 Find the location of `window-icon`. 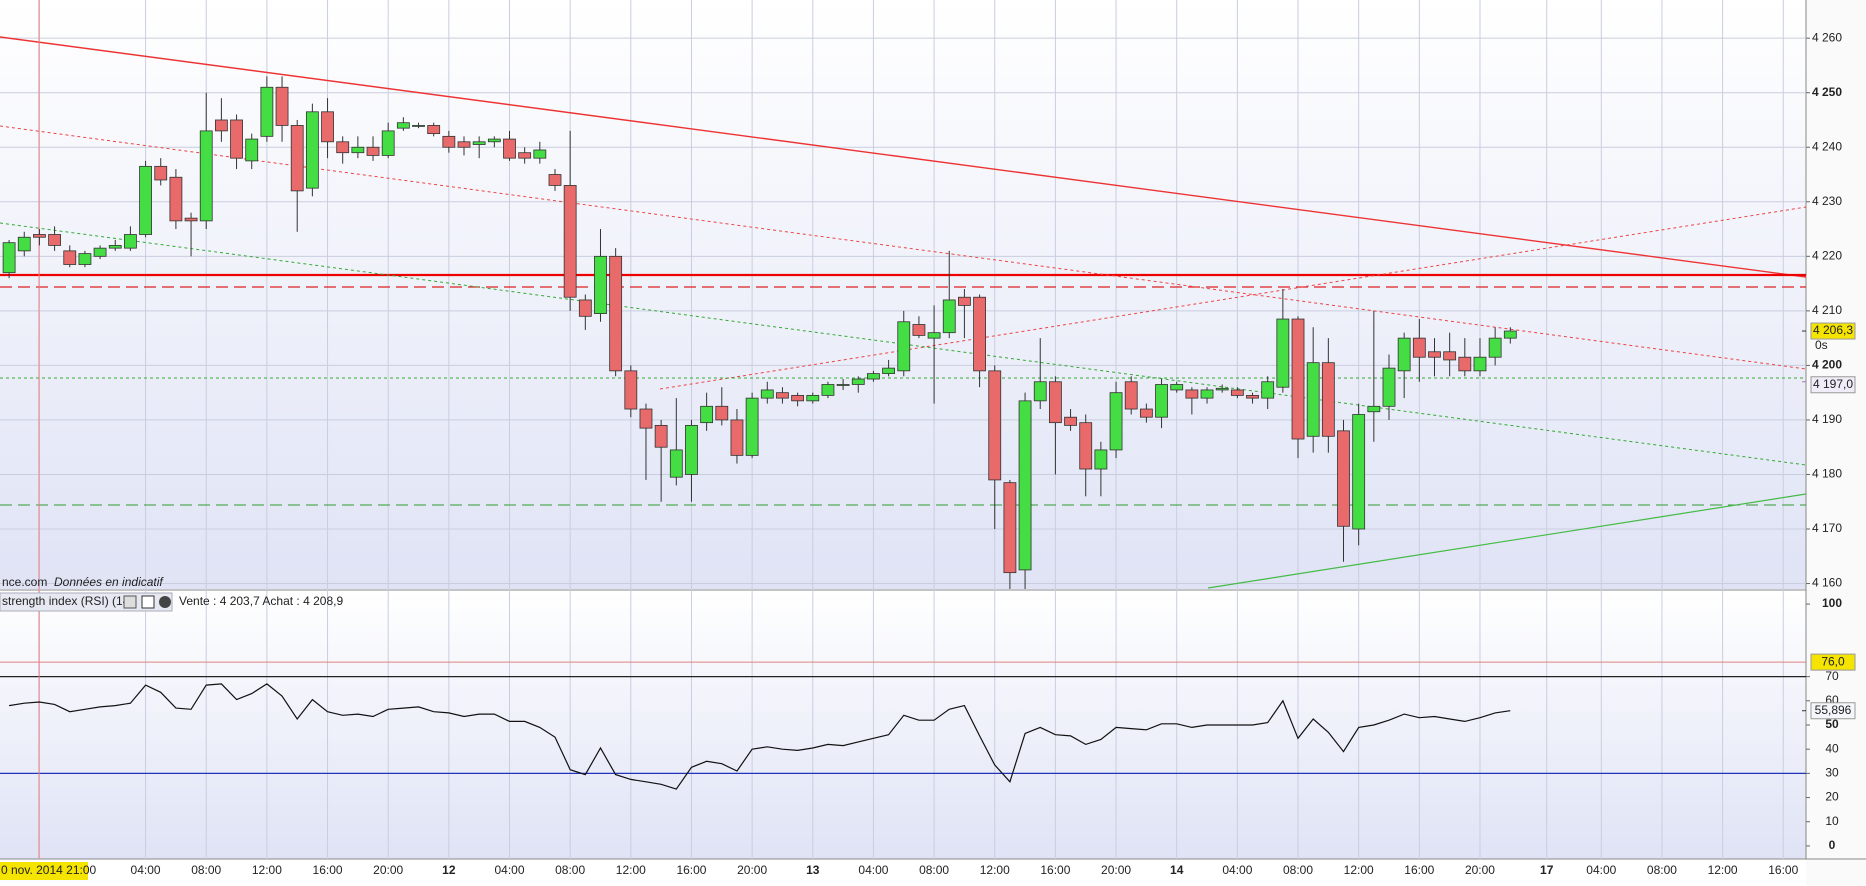

window-icon is located at coordinates (148, 602).